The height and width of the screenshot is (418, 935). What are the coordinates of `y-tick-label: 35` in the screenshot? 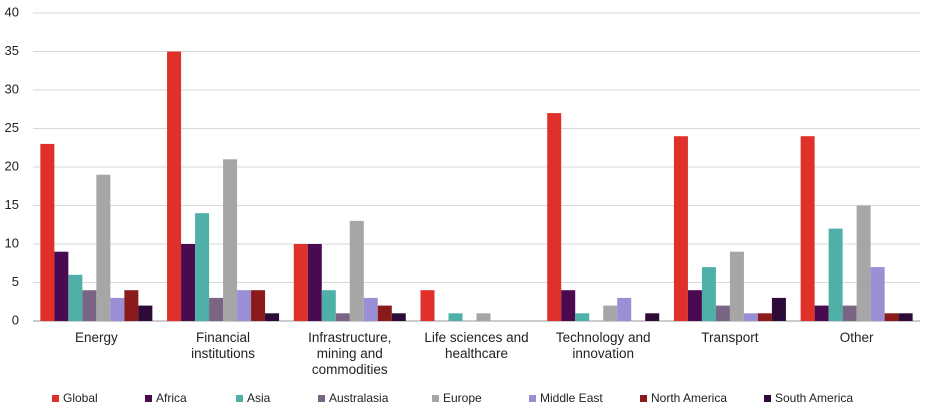 It's located at (12, 50).